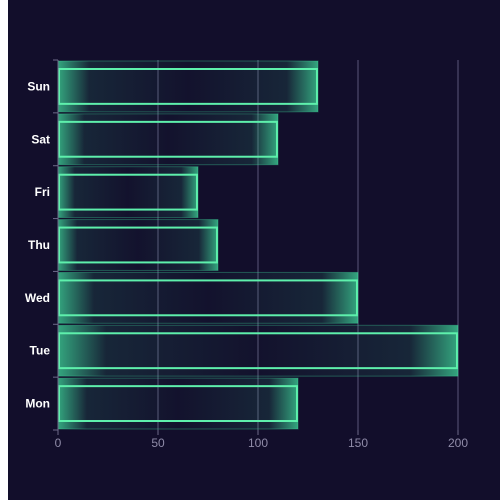  What do you see at coordinates (168, 139) in the screenshot?
I see `bar-sat` at bounding box center [168, 139].